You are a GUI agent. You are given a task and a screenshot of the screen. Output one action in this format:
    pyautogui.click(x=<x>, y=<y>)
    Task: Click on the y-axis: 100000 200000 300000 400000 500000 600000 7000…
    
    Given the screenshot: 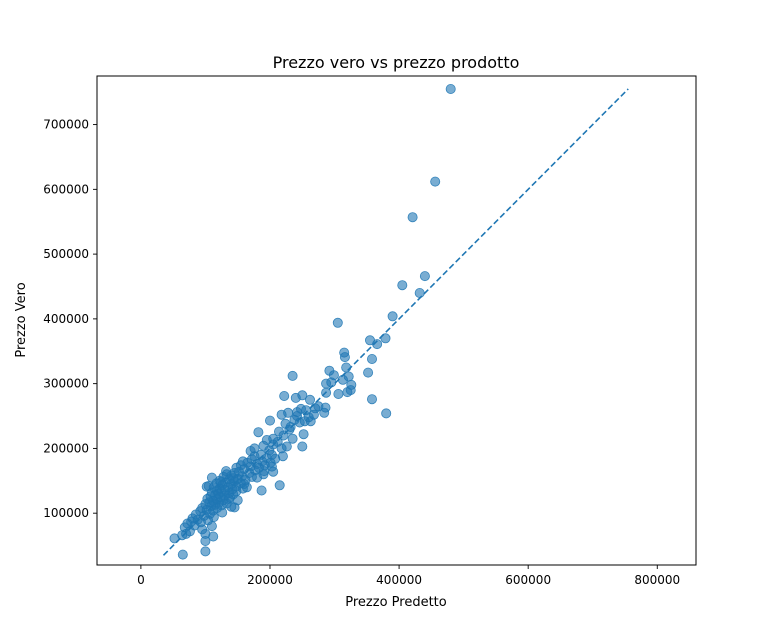 What is the action you would take?
    pyautogui.click(x=70, y=319)
    